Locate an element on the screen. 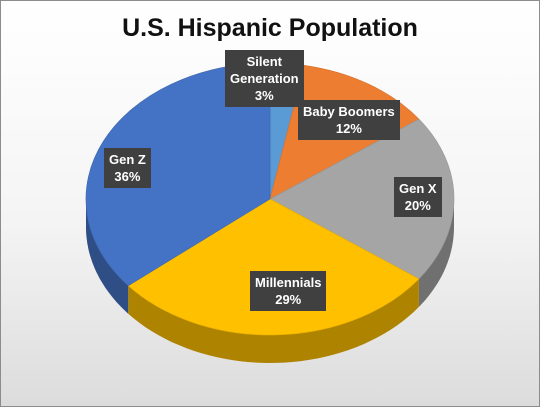 This screenshot has width=540, height=407. data-label-gen-x: Gen X 20% is located at coordinates (418, 197).